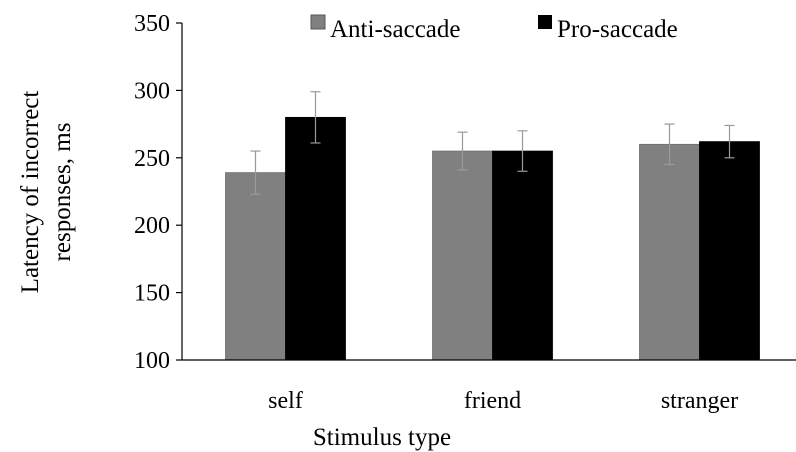 The height and width of the screenshot is (452, 796). Describe the element at coordinates (729, 251) in the screenshot. I see `bar-pro-saccade-stranger` at that location.